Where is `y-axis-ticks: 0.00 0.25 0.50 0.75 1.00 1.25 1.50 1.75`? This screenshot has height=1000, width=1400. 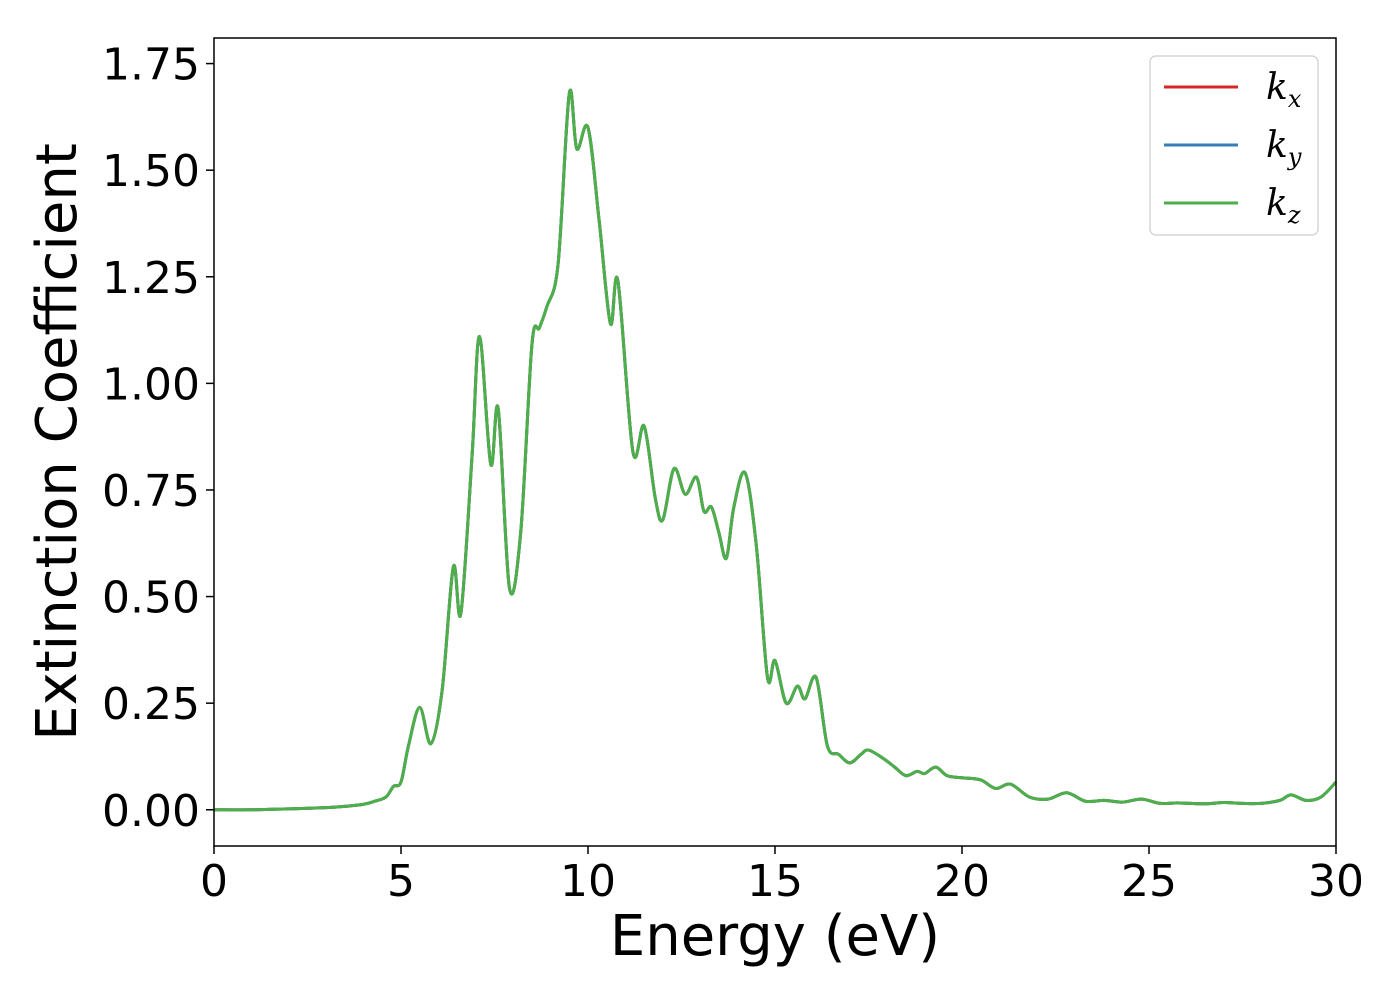 y-axis-ticks: 0.00 0.25 0.50 0.75 1.00 1.25 1.50 1.75 is located at coordinates (158, 438).